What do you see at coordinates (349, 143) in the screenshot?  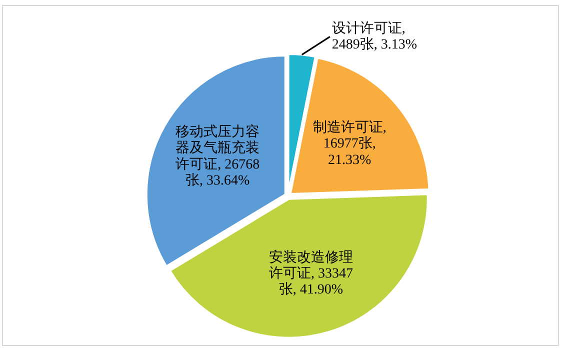 I see `slice-label: 制造许可证, 16977张, 21.33%` at bounding box center [349, 143].